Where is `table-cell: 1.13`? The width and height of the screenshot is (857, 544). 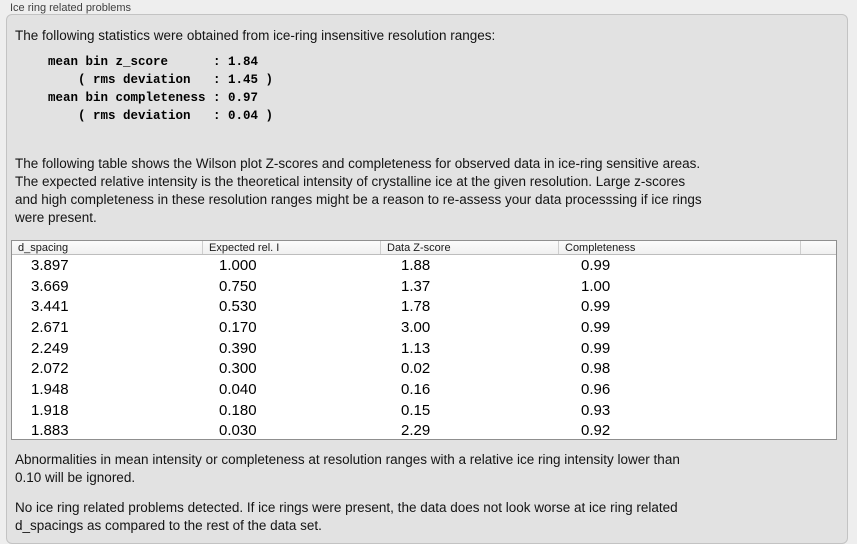
table-cell: 1.13 is located at coordinates (416, 348).